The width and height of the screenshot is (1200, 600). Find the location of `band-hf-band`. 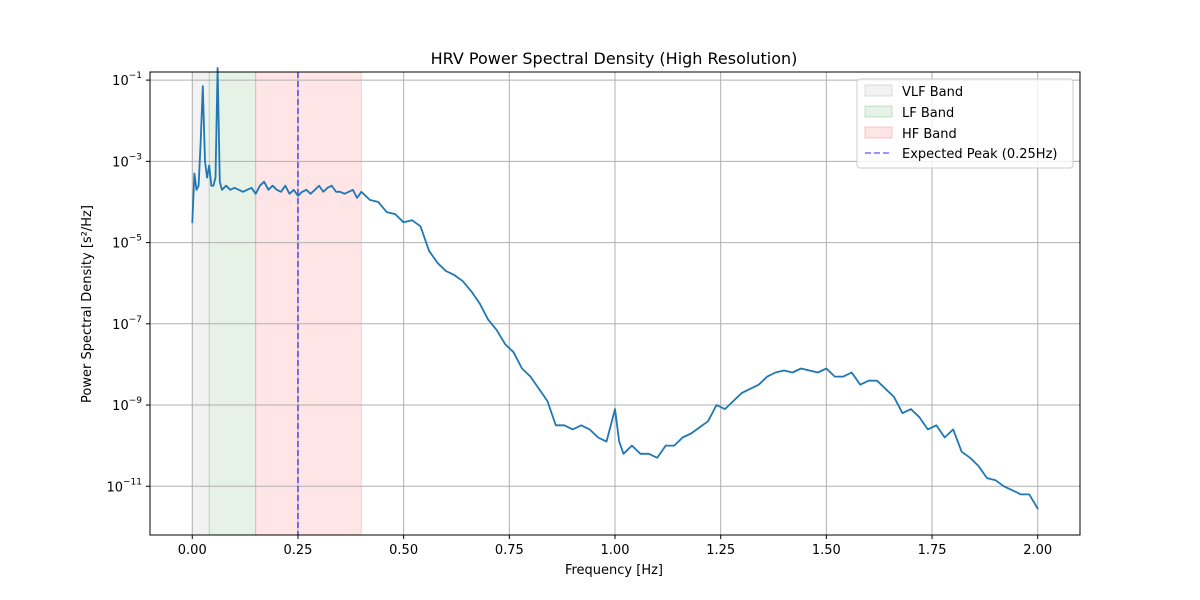

band-hf-band is located at coordinates (308, 303).